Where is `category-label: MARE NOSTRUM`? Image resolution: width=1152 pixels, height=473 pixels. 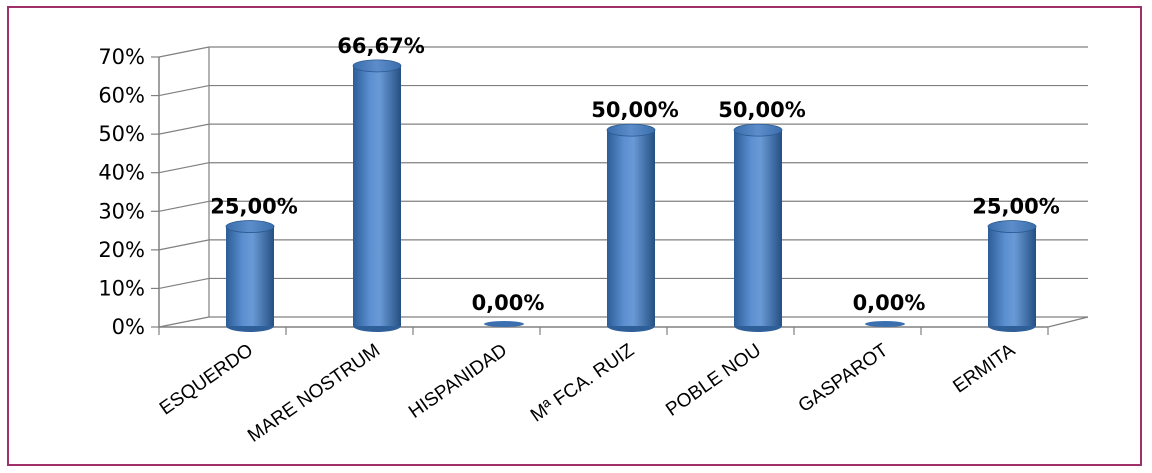 category-label: MARE NOSTRUM is located at coordinates (314, 393).